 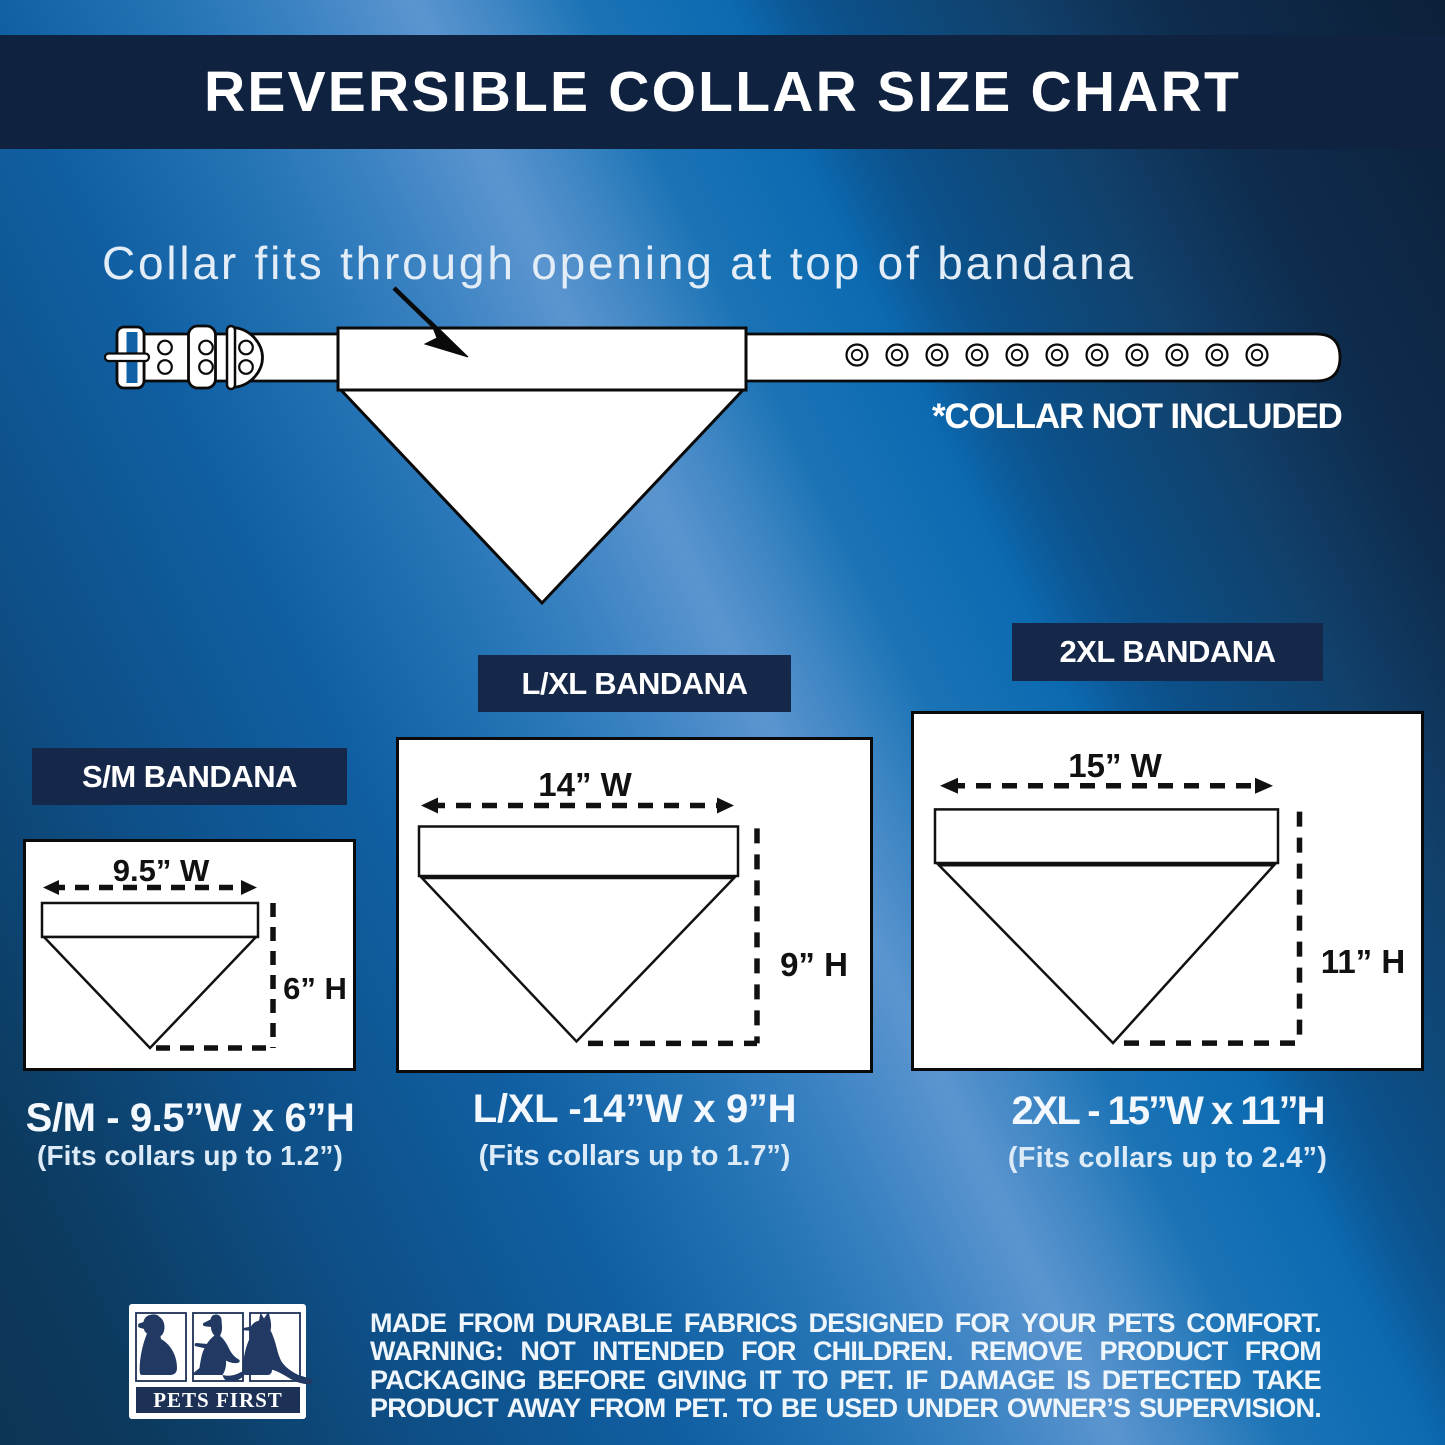 I want to click on svg-text: 9.5” W, so click(x=161, y=870).